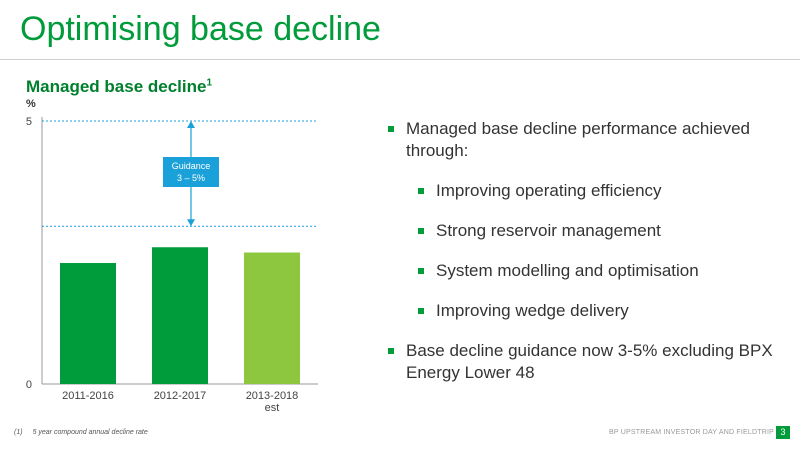 This screenshot has width=800, height=450. Describe the element at coordinates (191, 223) in the screenshot. I see `guidance-arrow-down-icon` at that location.